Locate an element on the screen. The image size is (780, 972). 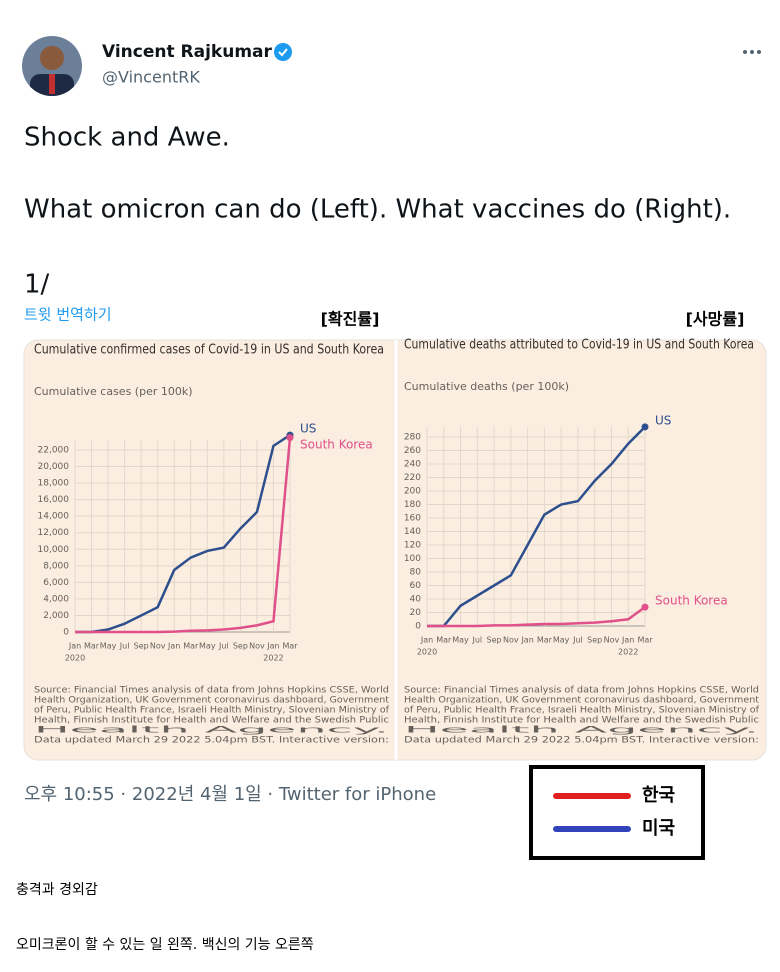
y-tick-label: 18,000 is located at coordinates (54, 484).